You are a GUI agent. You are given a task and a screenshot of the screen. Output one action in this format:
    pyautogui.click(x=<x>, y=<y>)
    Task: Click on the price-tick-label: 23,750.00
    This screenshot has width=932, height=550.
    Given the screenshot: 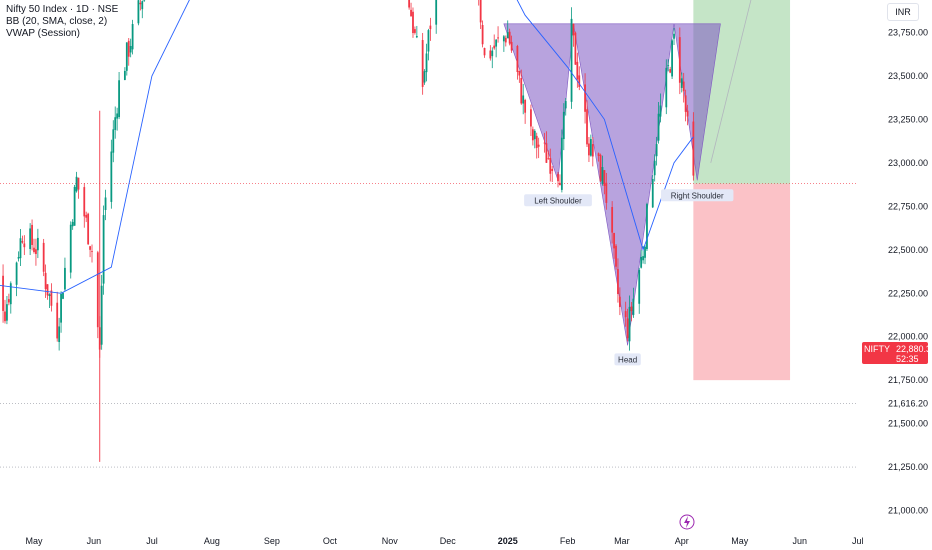 What is the action you would take?
    pyautogui.click(x=908, y=33)
    